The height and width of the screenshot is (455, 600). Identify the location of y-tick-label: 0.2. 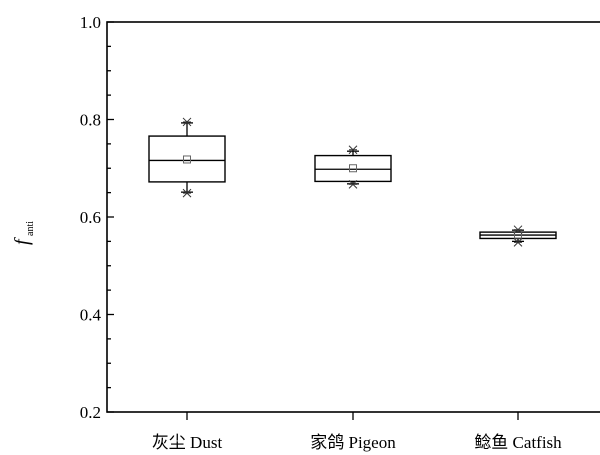
(90, 412).